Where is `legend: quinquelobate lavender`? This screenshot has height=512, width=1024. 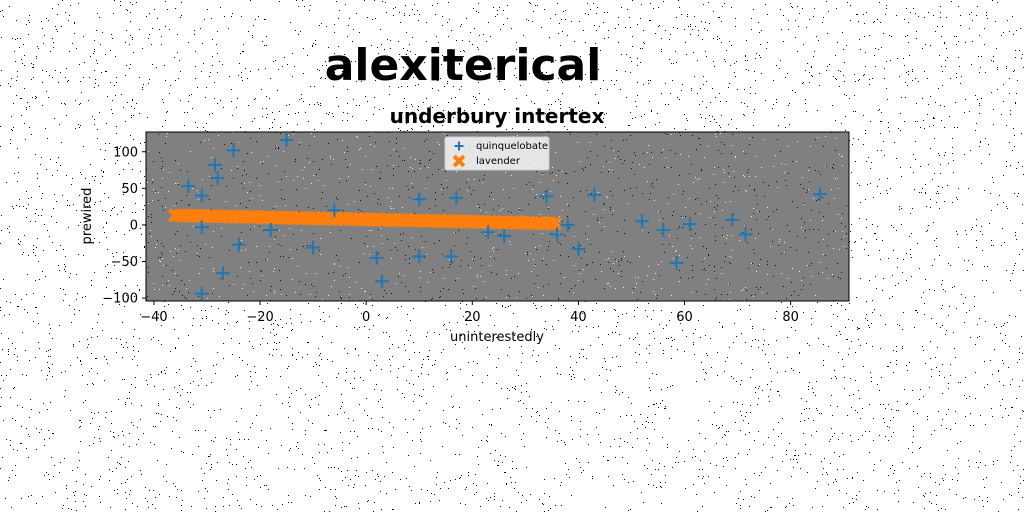 legend: quinquelobate lavender is located at coordinates (497, 153).